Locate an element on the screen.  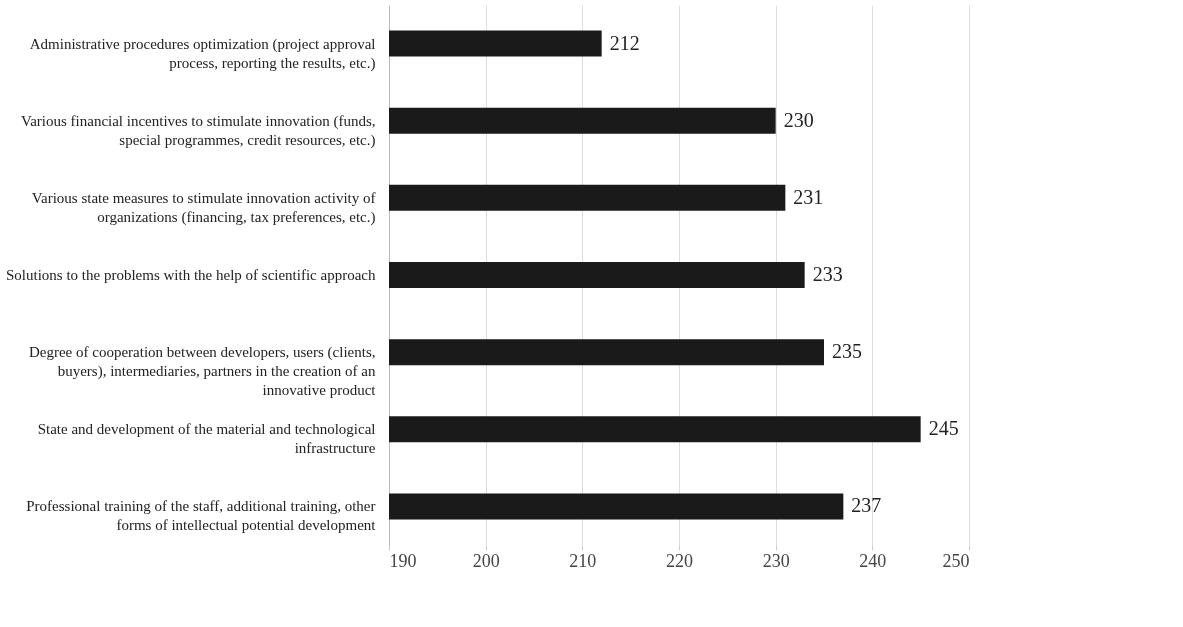
data-label: 230 is located at coordinates (798, 119).